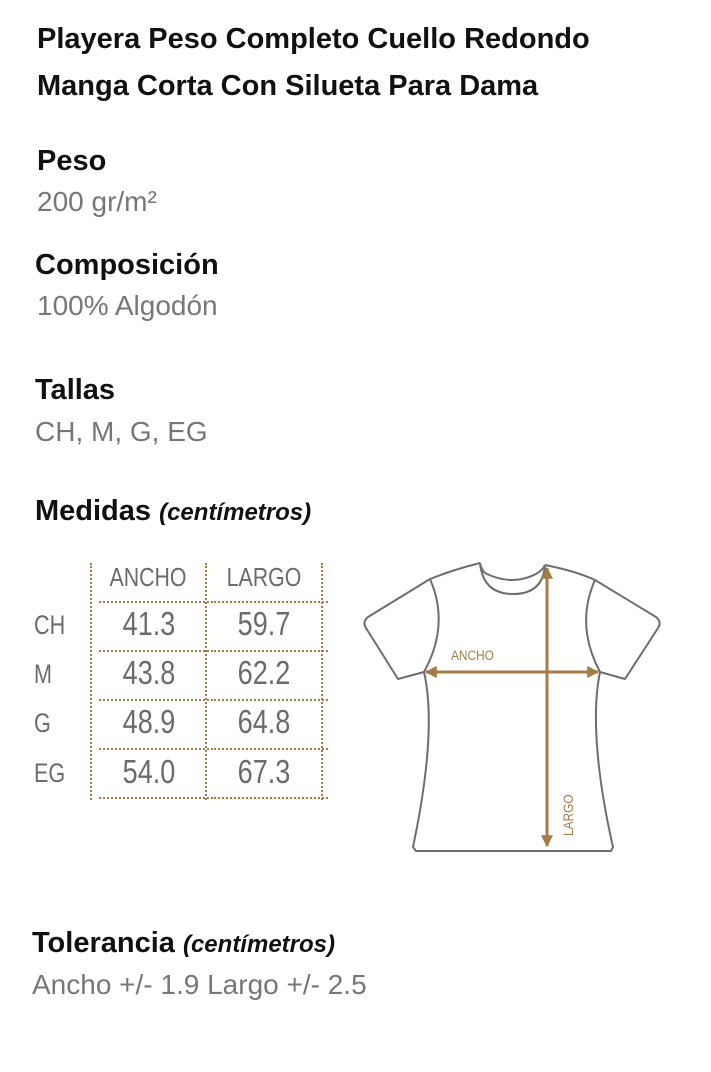  Describe the element at coordinates (42, 723) in the screenshot. I see `size-label: G` at that location.